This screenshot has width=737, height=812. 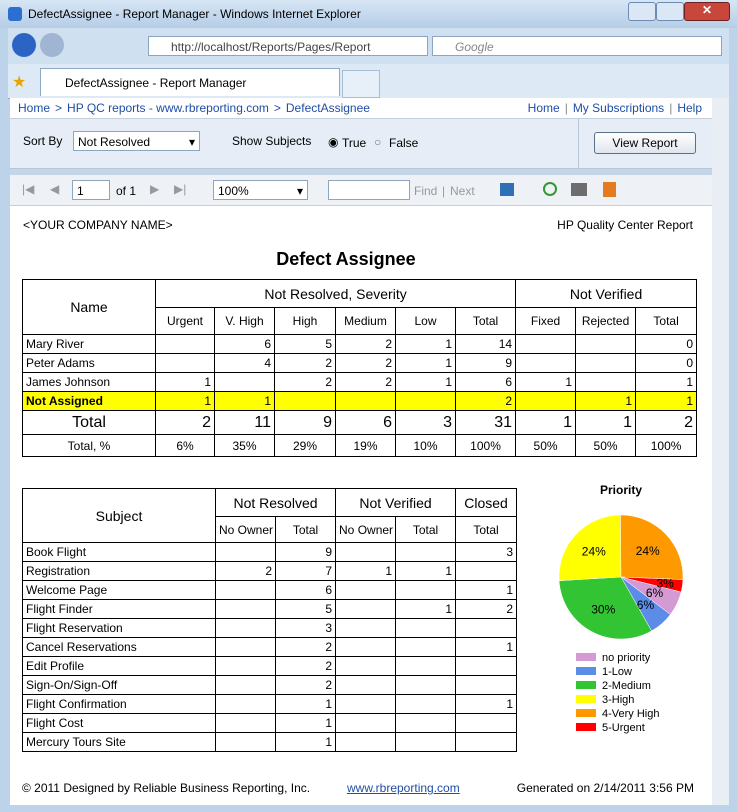 What do you see at coordinates (288, 46) in the screenshot?
I see `url-field: http://localhost/Reports/Pages/Report` at bounding box center [288, 46].